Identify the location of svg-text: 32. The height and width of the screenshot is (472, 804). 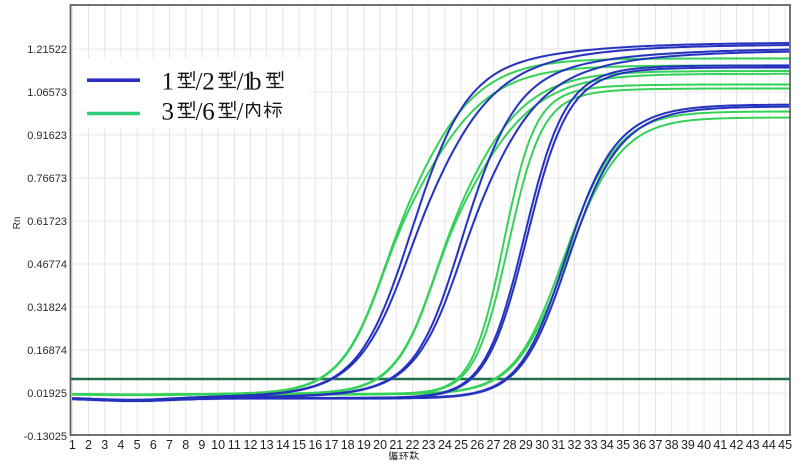
(575, 445).